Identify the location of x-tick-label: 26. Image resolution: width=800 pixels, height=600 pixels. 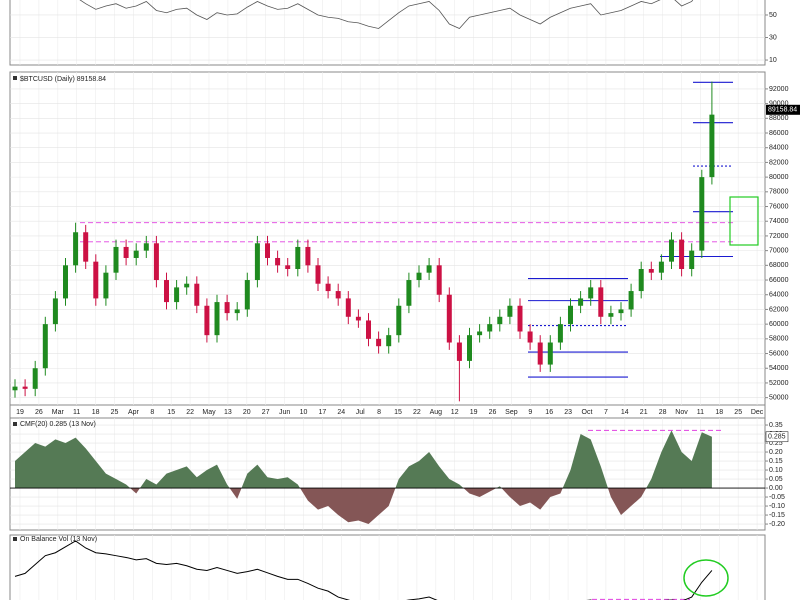
(39, 412).